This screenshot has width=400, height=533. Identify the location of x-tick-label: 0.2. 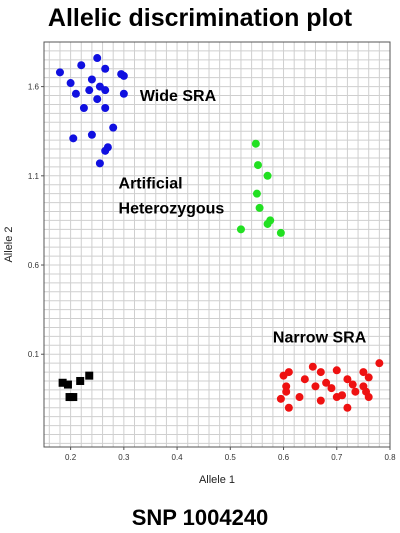
(71, 457).